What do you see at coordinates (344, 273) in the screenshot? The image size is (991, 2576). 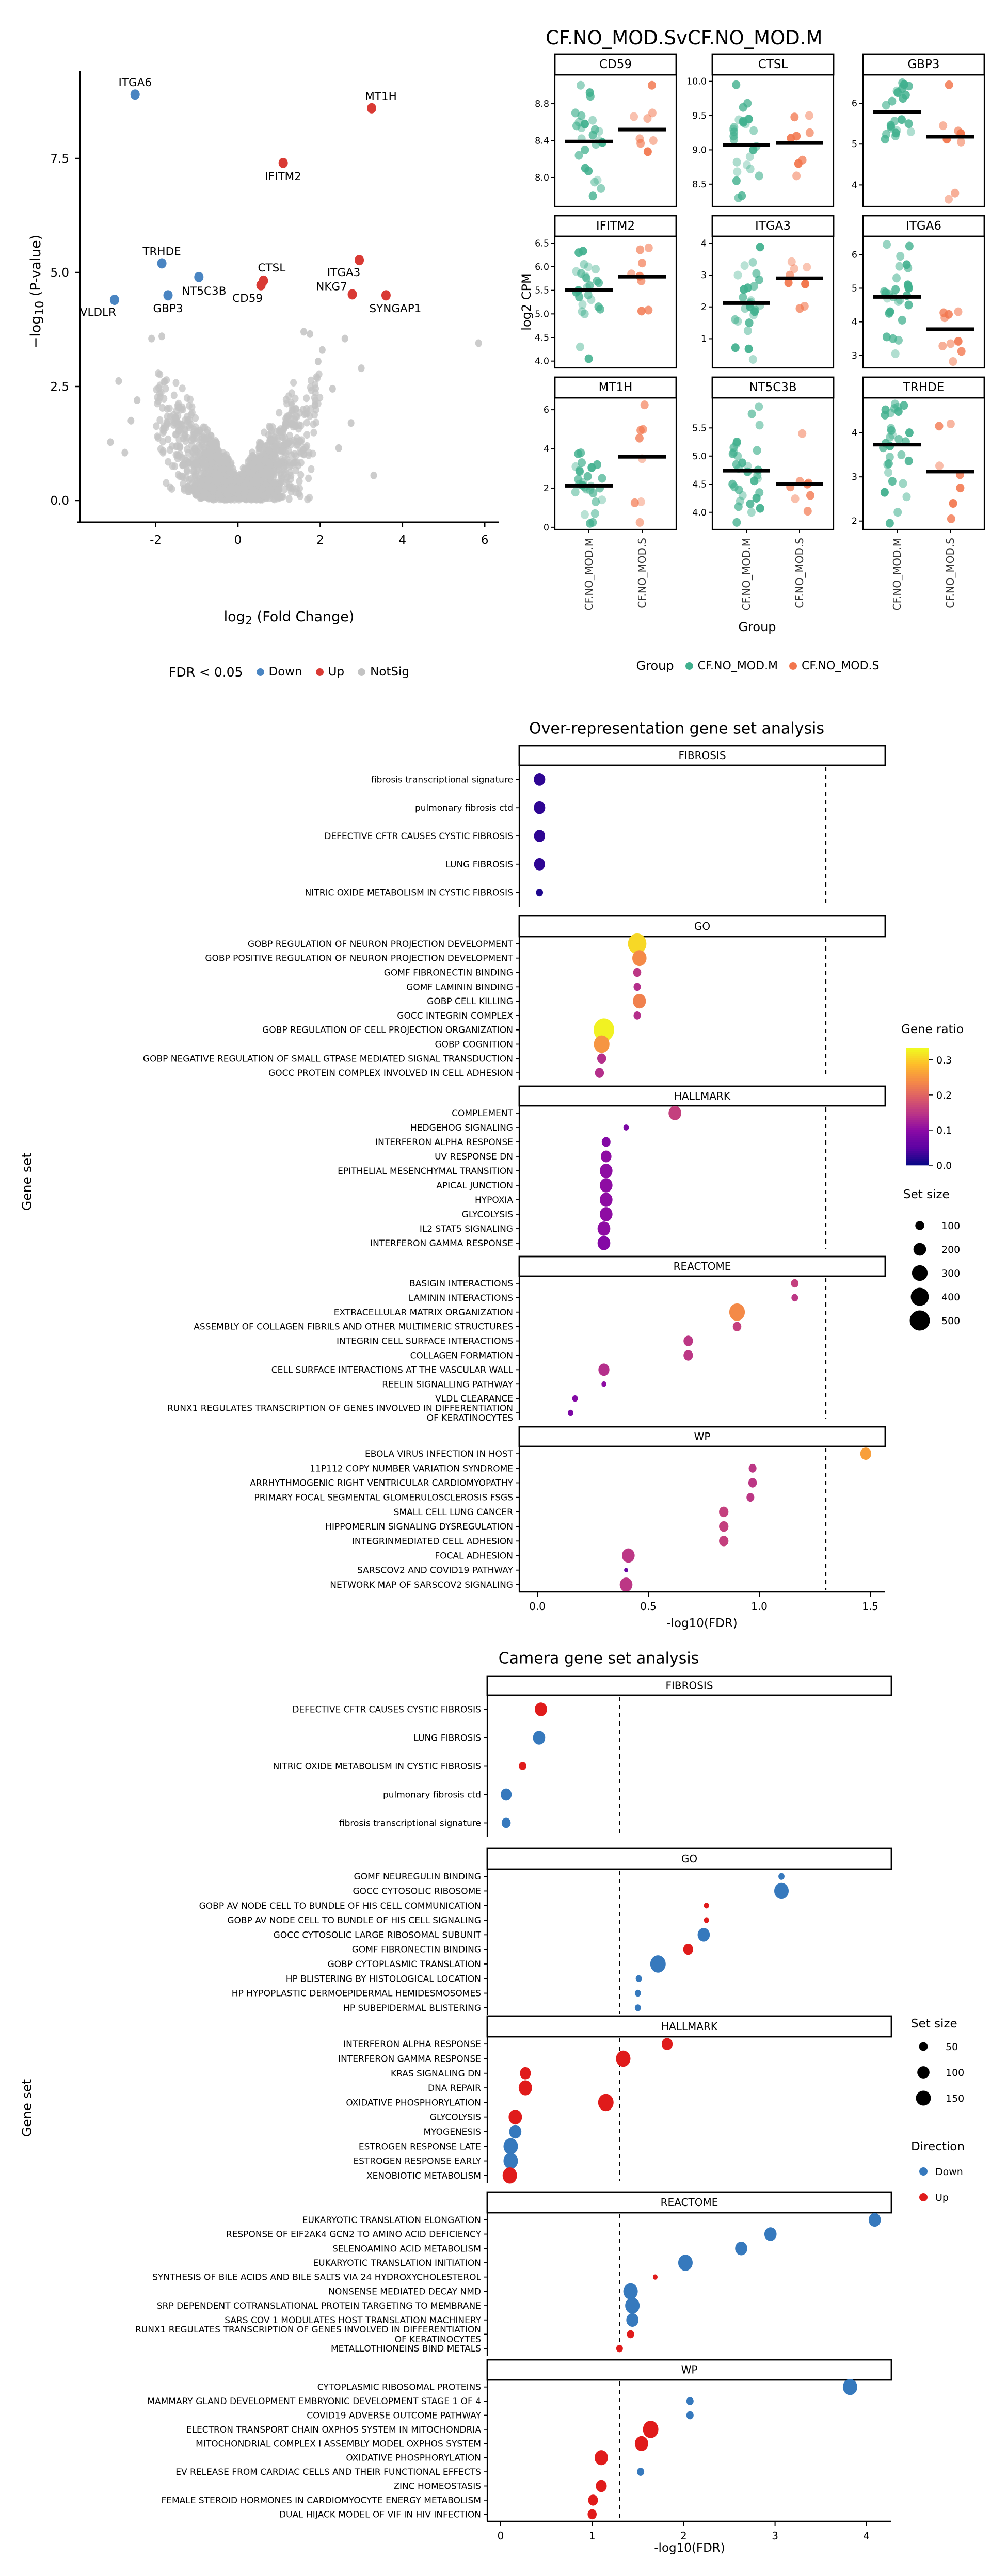 I see `gene-label-ITGA3: ITGA3` at bounding box center [344, 273].